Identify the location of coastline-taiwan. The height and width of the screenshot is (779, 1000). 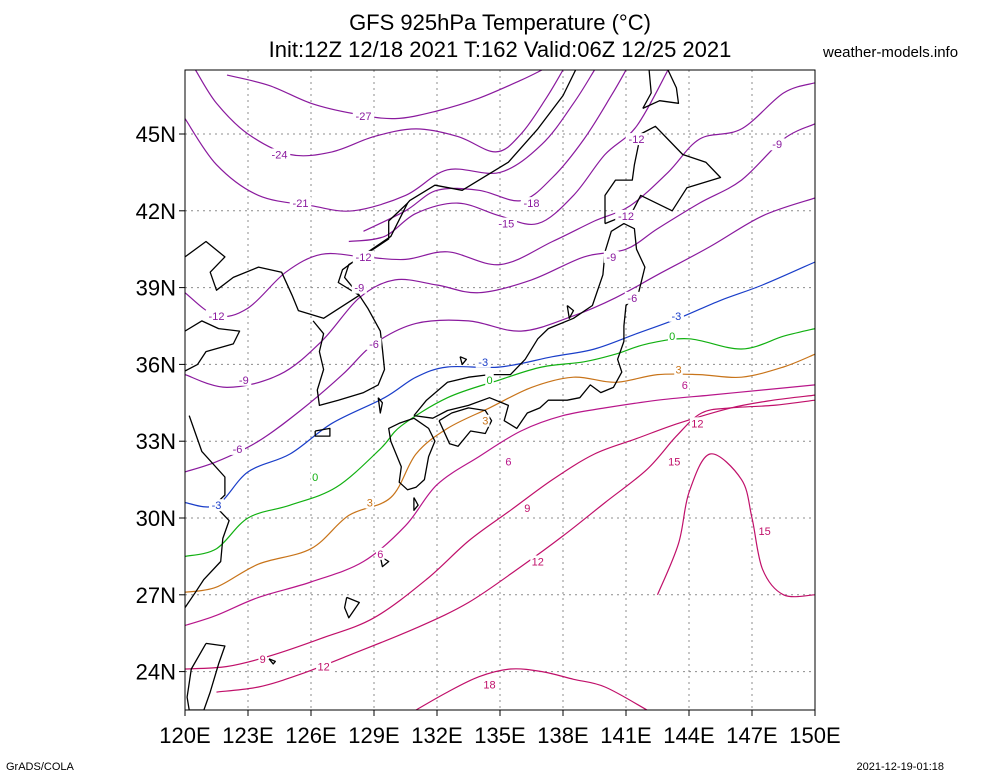
(206, 676).